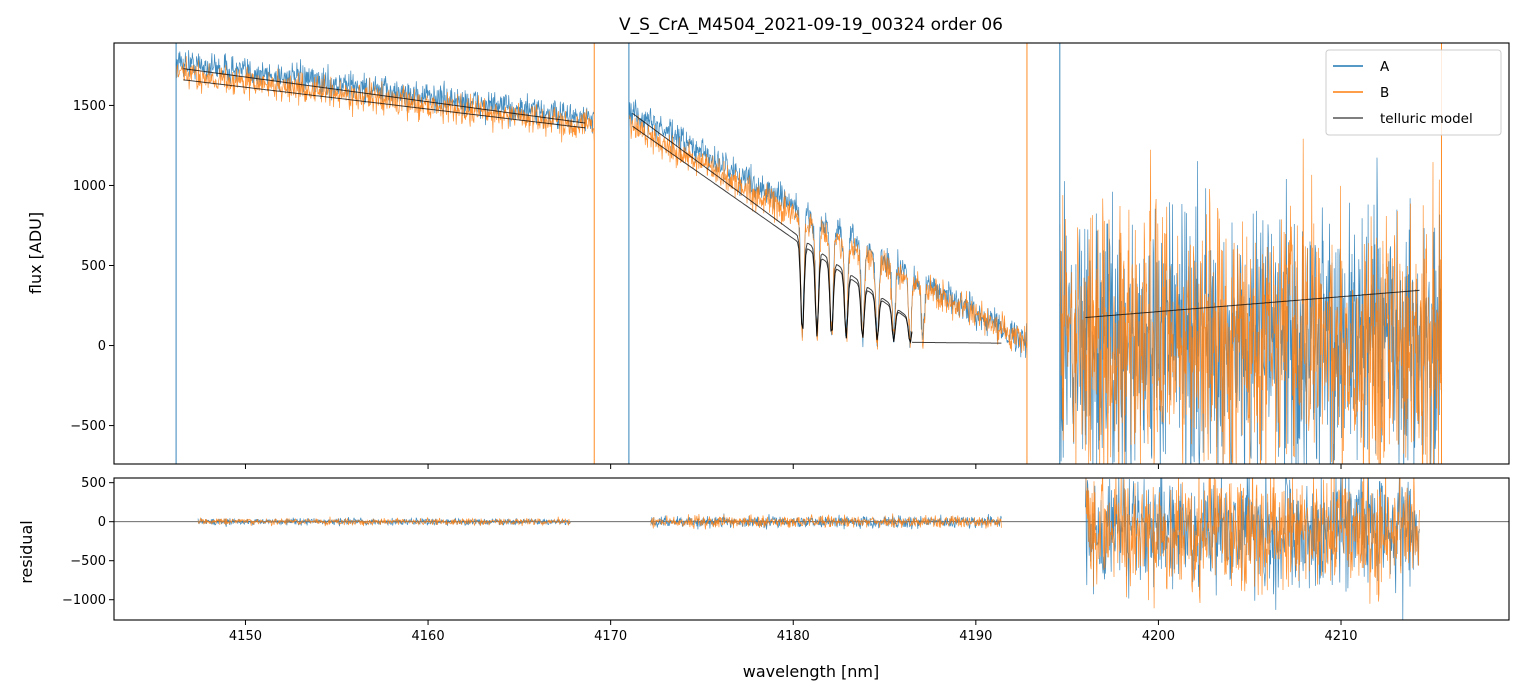 This screenshot has width=1523, height=700. Describe the element at coordinates (245, 636) in the screenshot. I see `x-tick-label-0: 4150` at that location.